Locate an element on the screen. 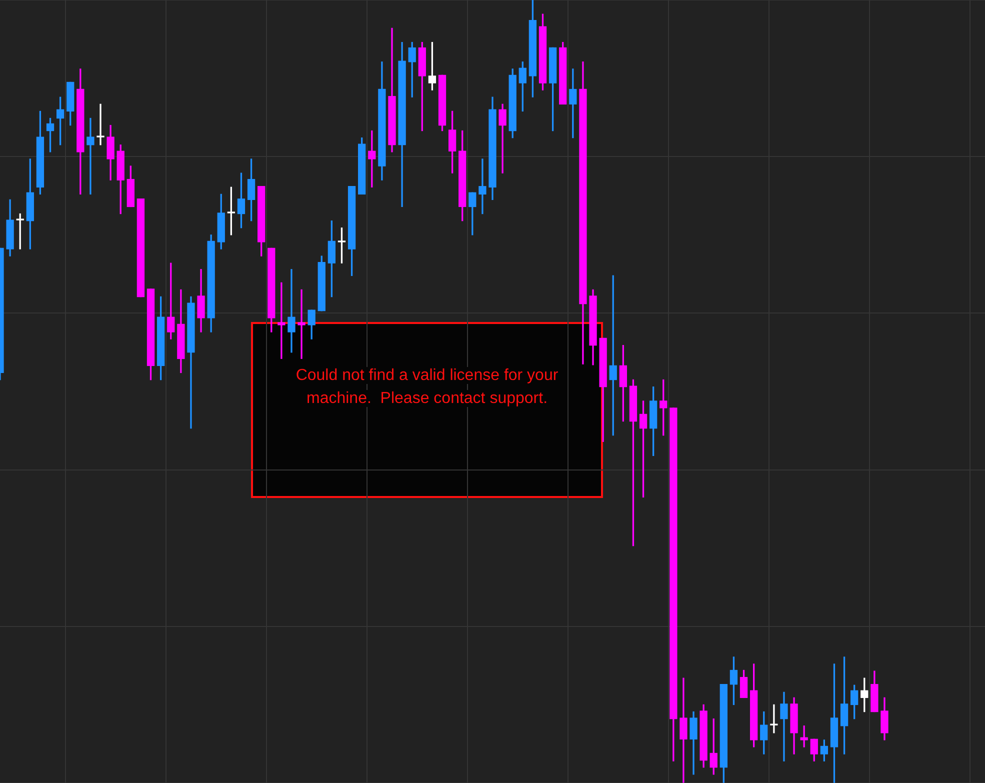 Image resolution: width=985 pixels, height=783 pixels. annotation: Could not find a valid license for your machine. Please contact support. is located at coordinates (429, 387).